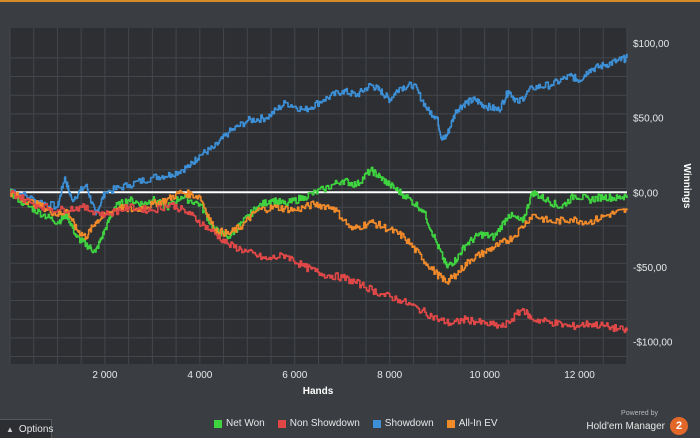  Describe the element at coordinates (318, 391) in the screenshot. I see `x-axis-title: Hands` at that location.